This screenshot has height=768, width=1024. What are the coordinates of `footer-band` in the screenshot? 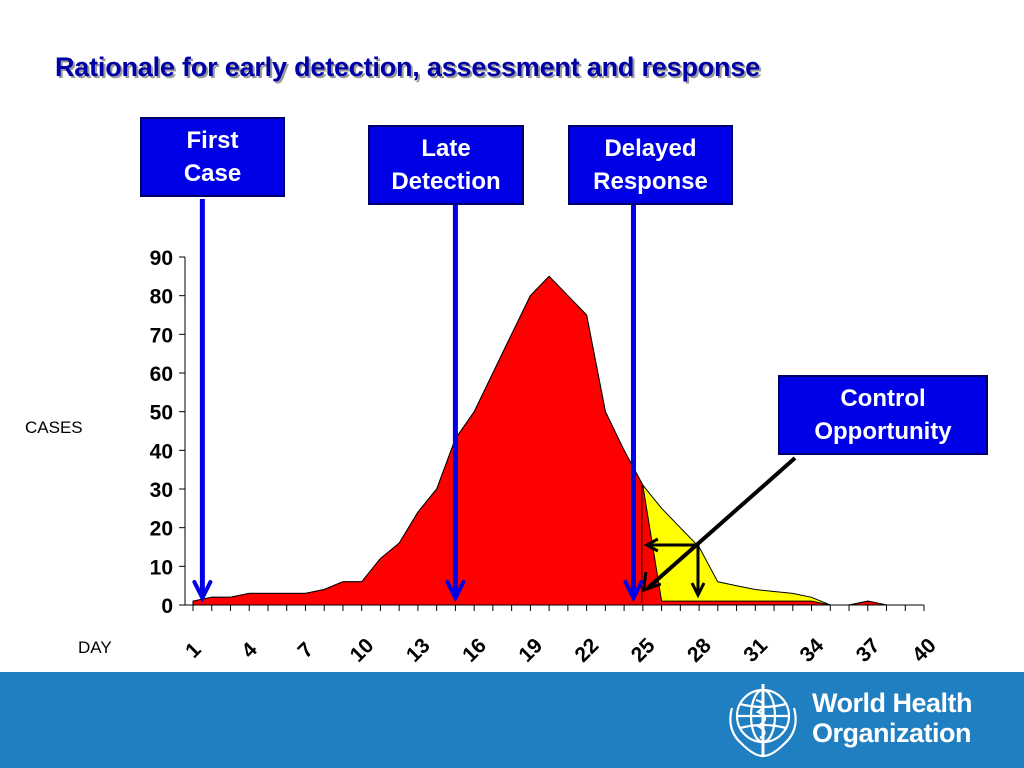 It's located at (512, 720).